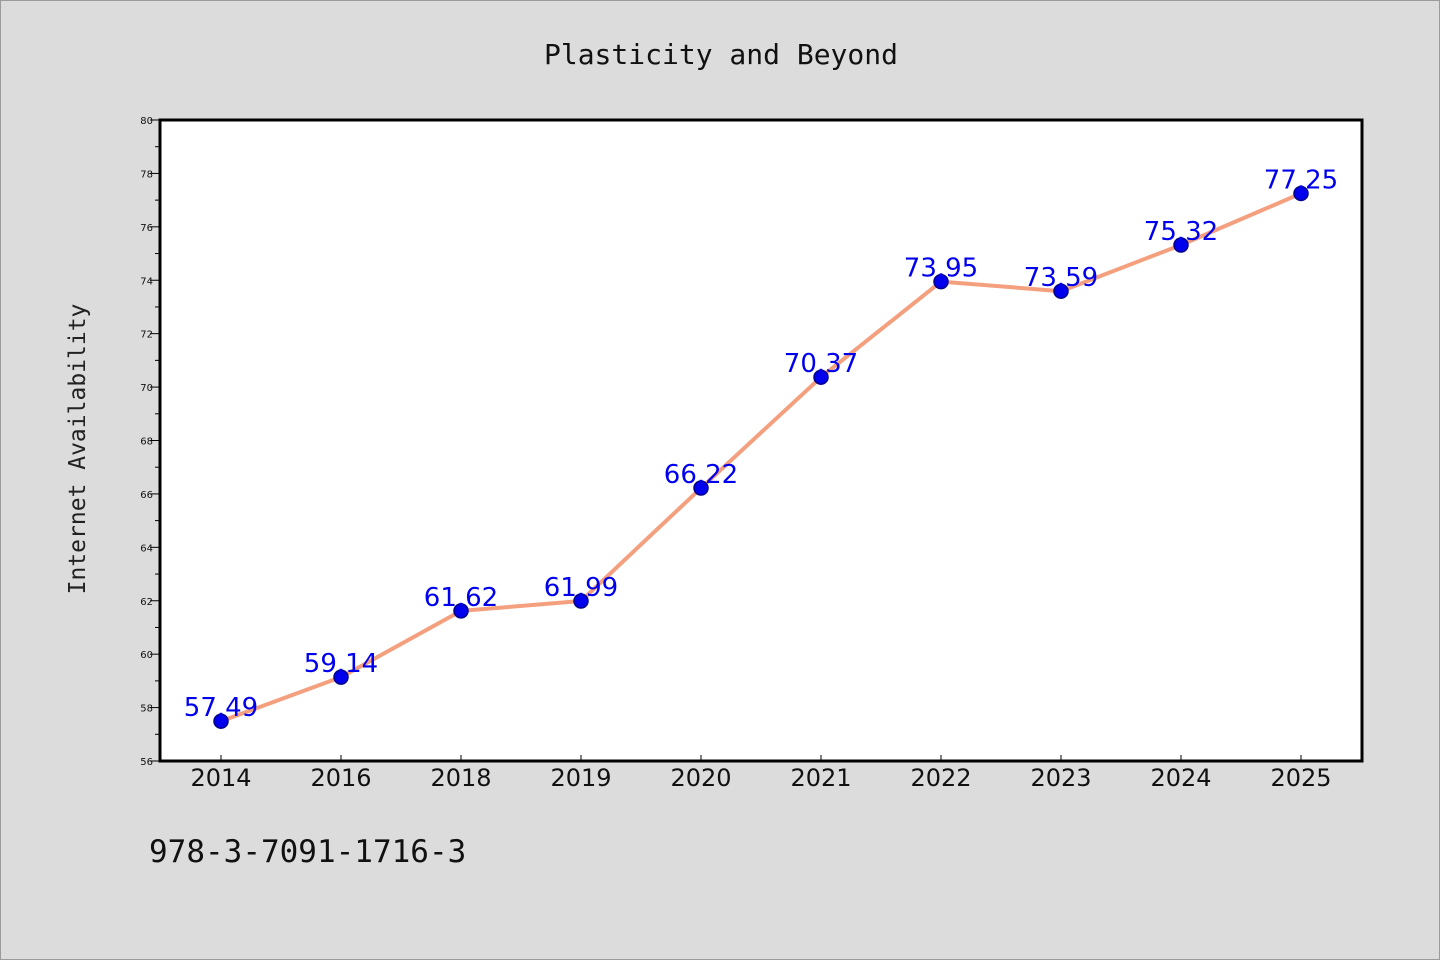 This screenshot has height=960, width=1440. I want to click on data-label: 59.14, so click(341, 664).